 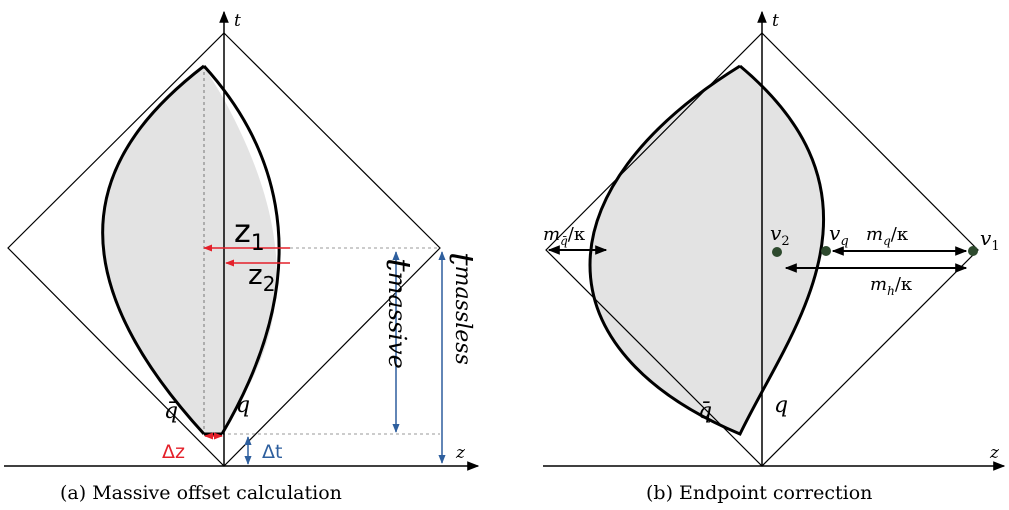 What do you see at coordinates (887, 236) in the screenshot?
I see `m-q-label: mq/κ` at bounding box center [887, 236].